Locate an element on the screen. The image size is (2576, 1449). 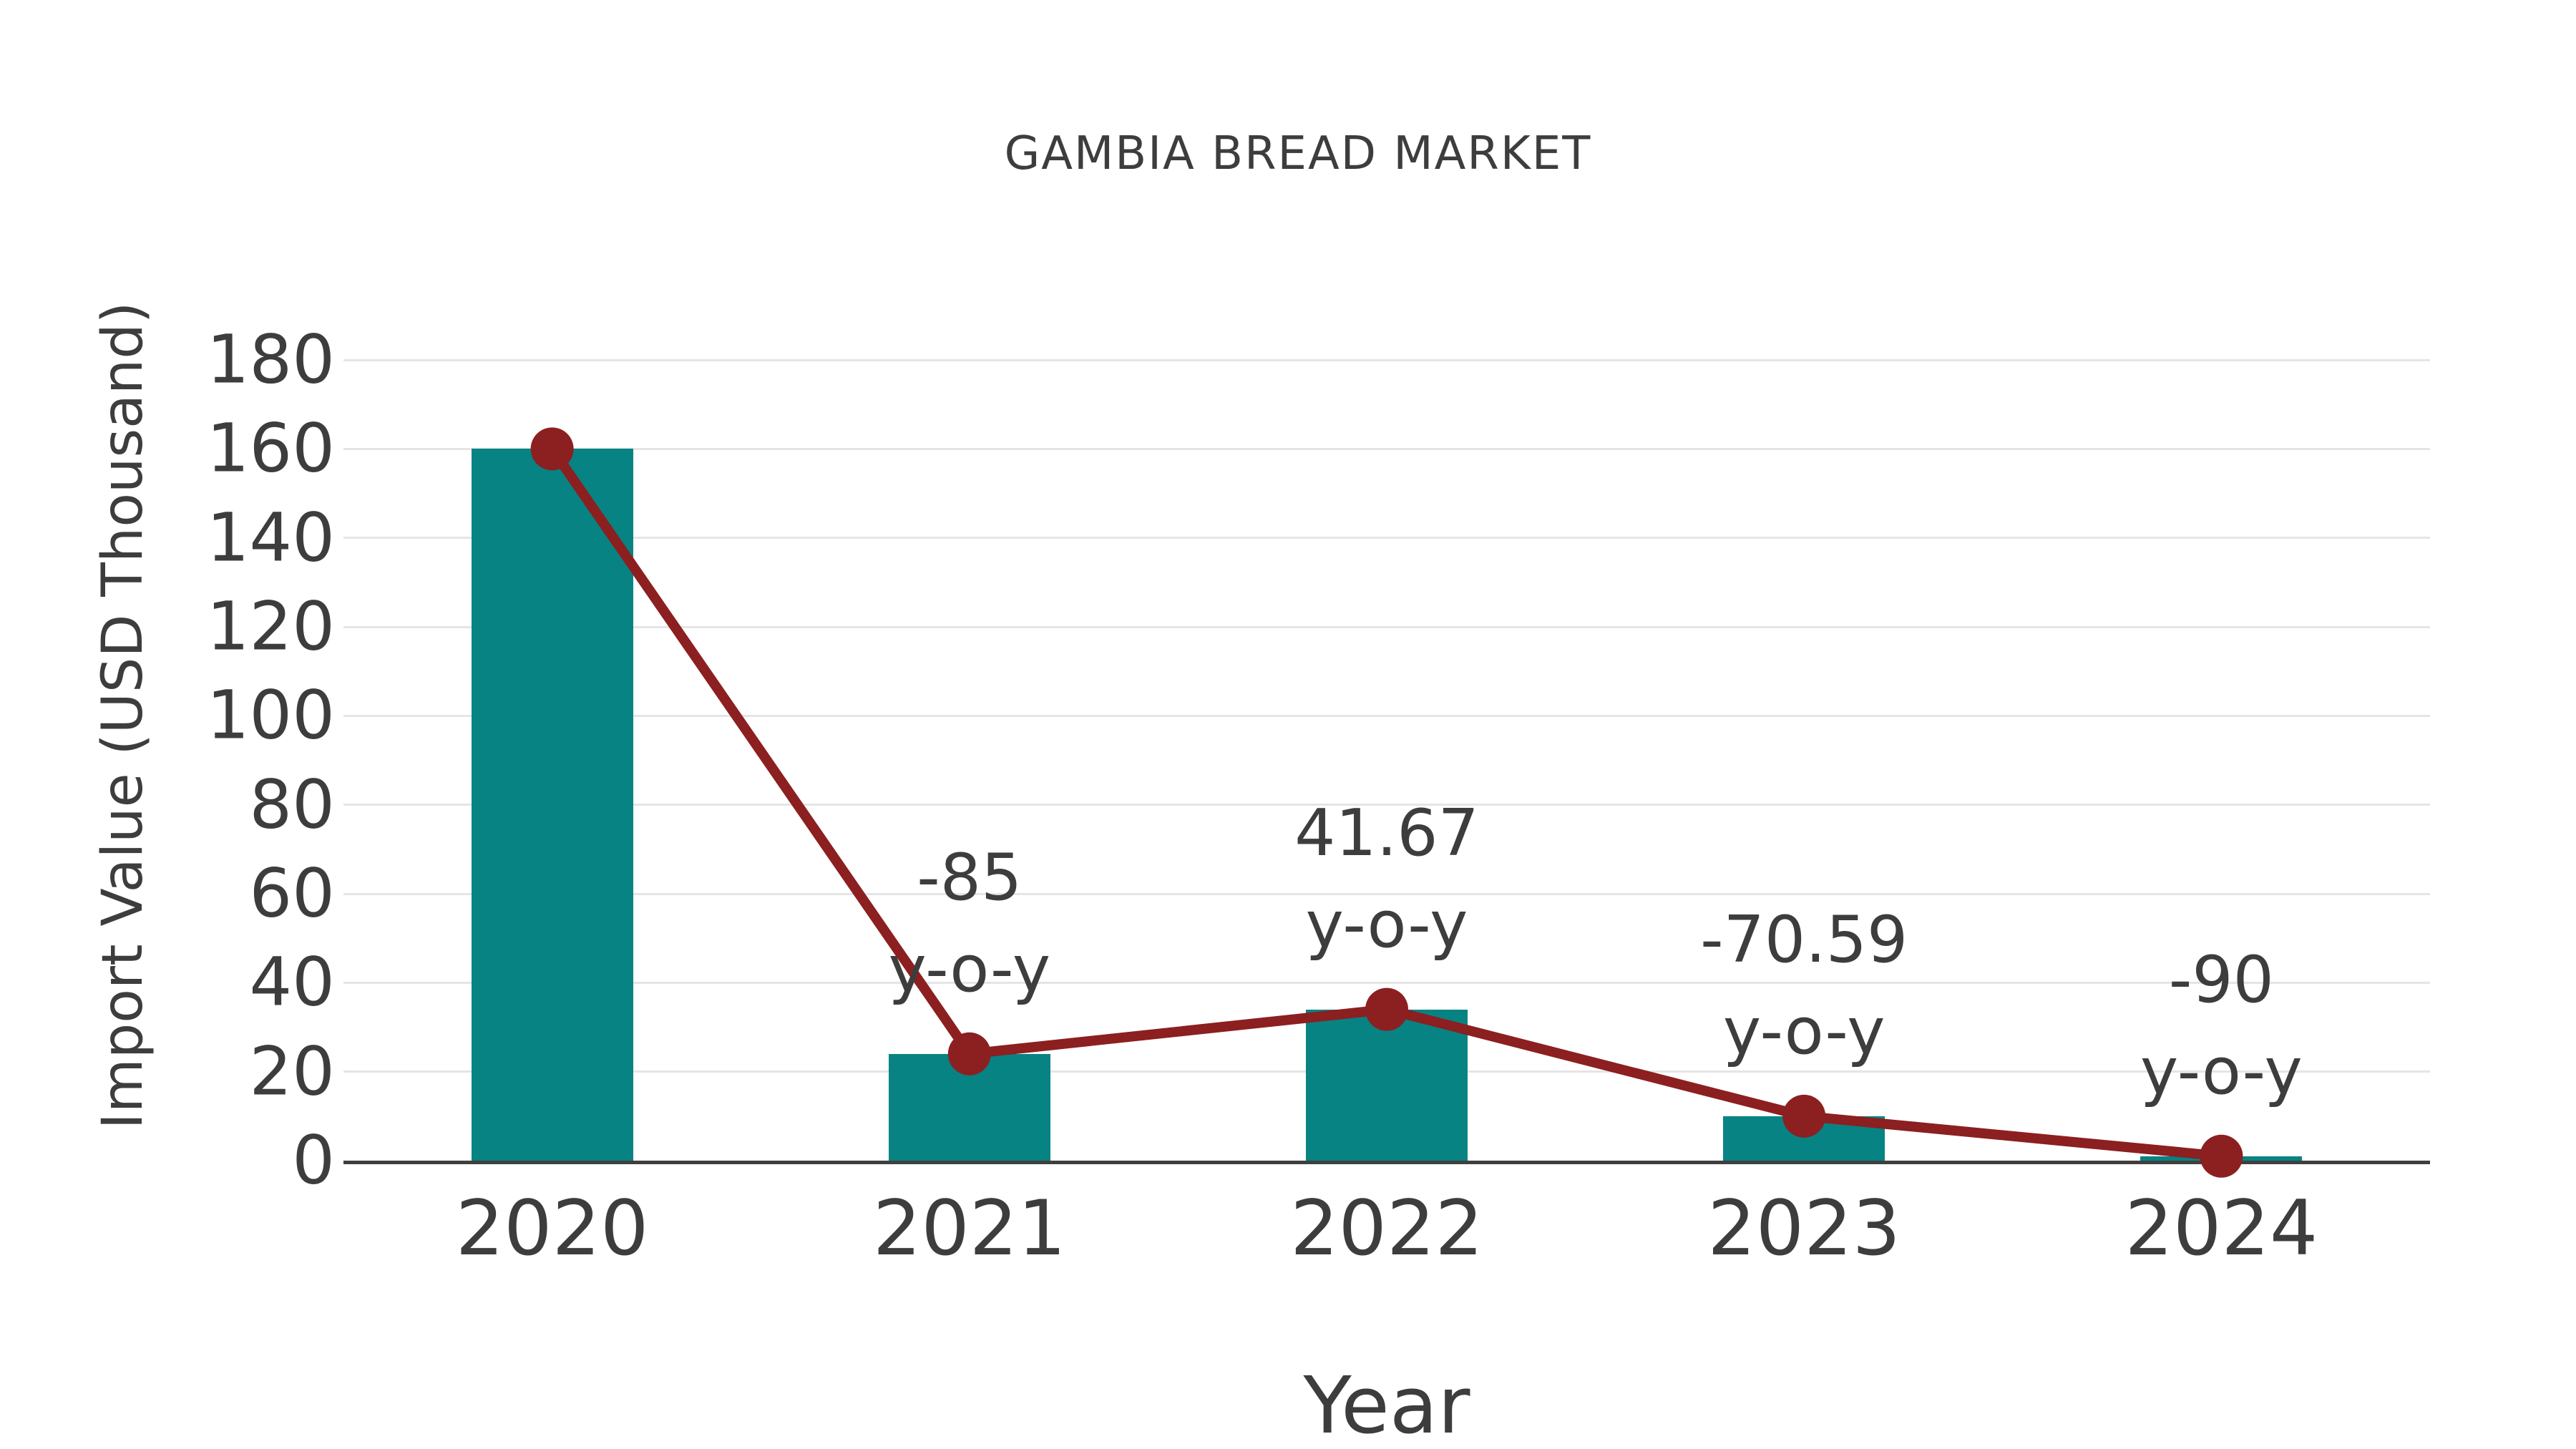
y-tick-label-180: 180 is located at coordinates (270, 360).